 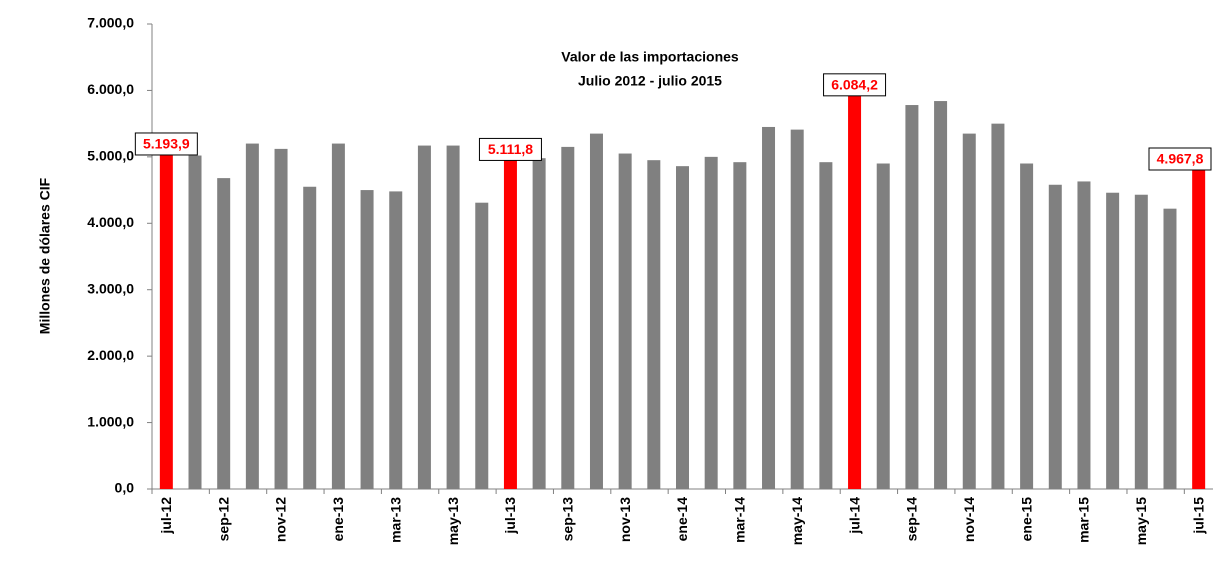 What do you see at coordinates (281, 519) in the screenshot?
I see `x-tick-label: nov-12` at bounding box center [281, 519].